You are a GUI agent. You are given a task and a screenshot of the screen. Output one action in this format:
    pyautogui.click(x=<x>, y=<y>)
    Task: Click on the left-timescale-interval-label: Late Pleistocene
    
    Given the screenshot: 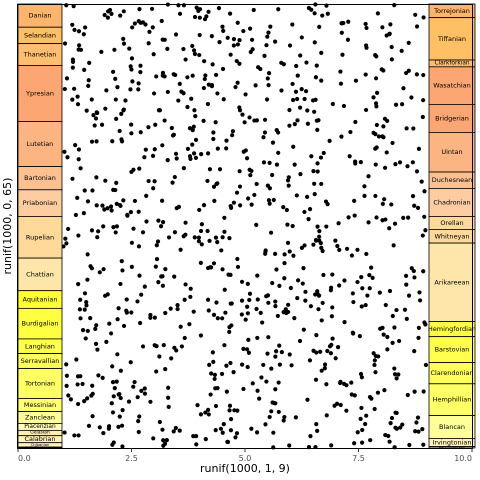 What is the action you would take?
    pyautogui.click(x=40, y=448)
    